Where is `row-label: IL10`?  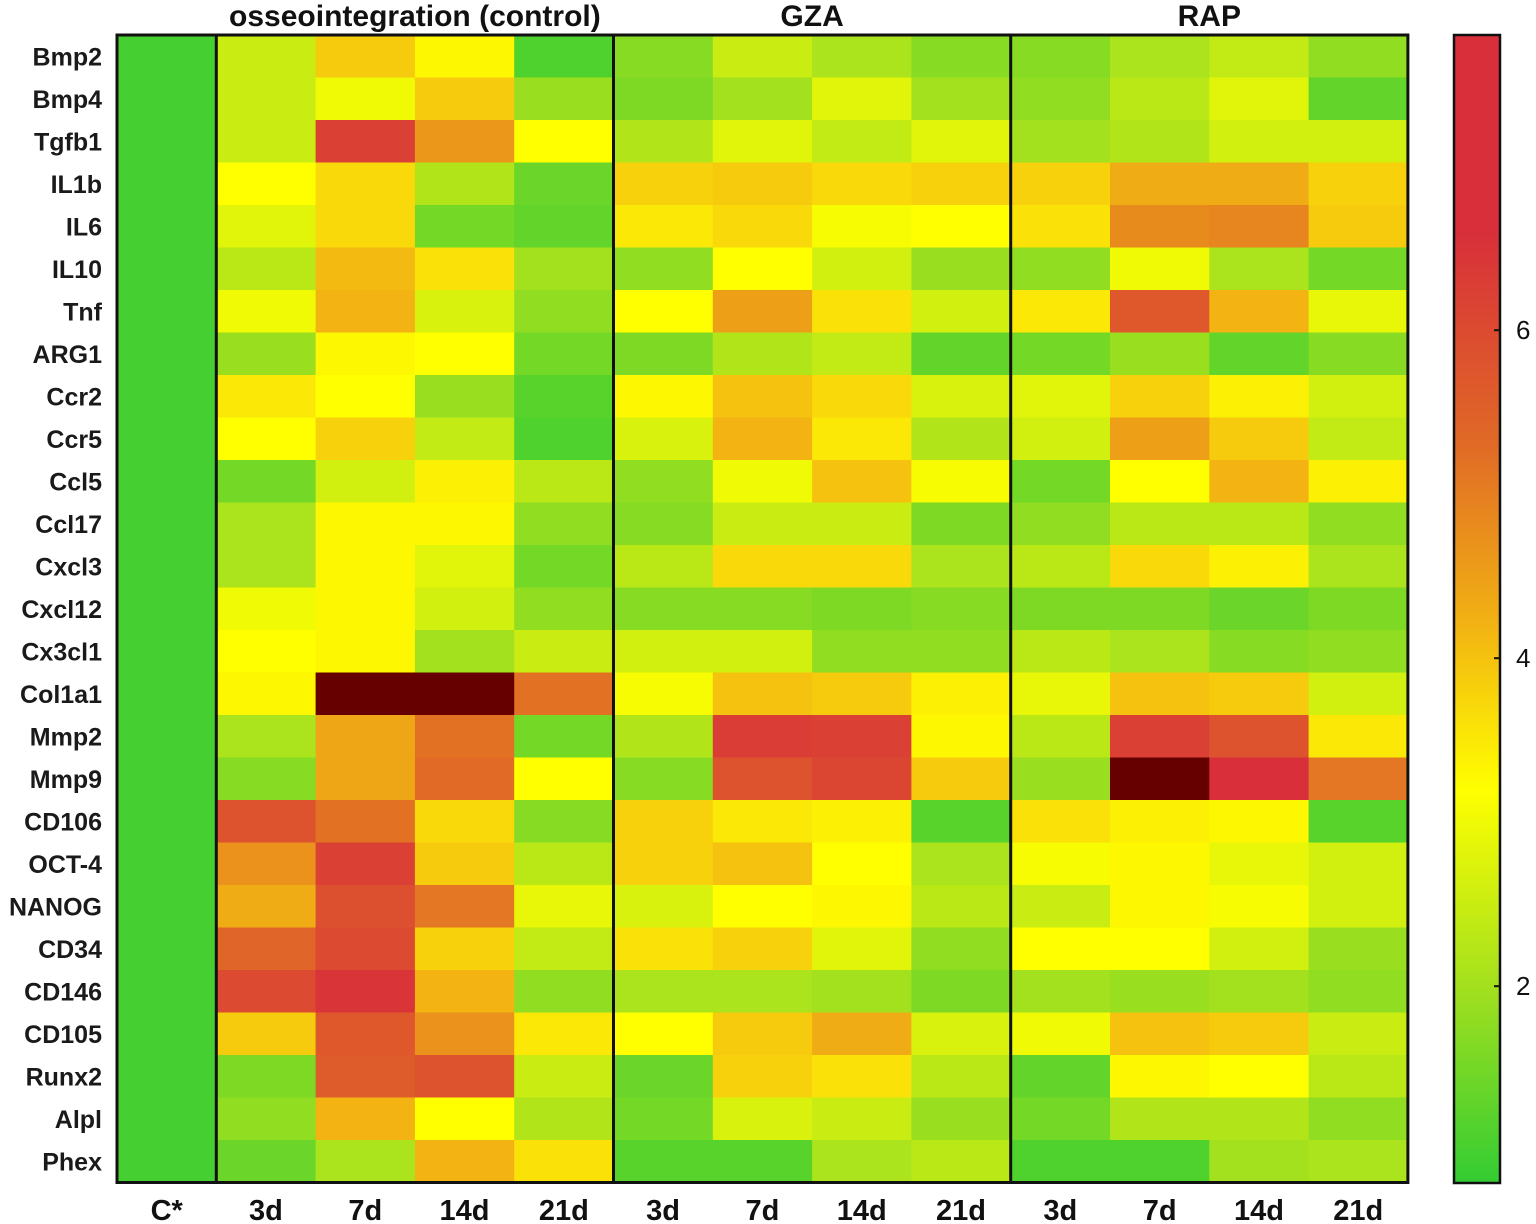 row-label: IL10 is located at coordinates (77, 270).